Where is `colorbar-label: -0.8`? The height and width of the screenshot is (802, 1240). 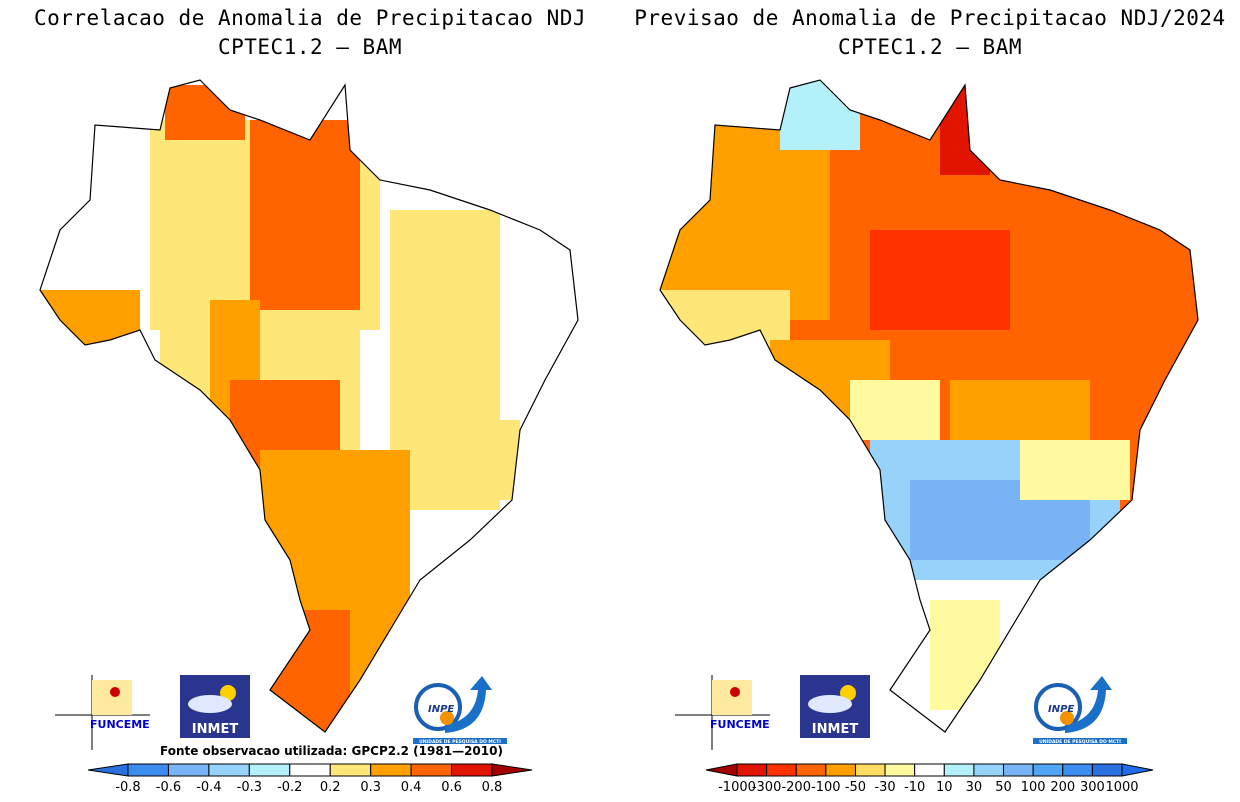
colorbar-label: -0.8 is located at coordinates (127, 787).